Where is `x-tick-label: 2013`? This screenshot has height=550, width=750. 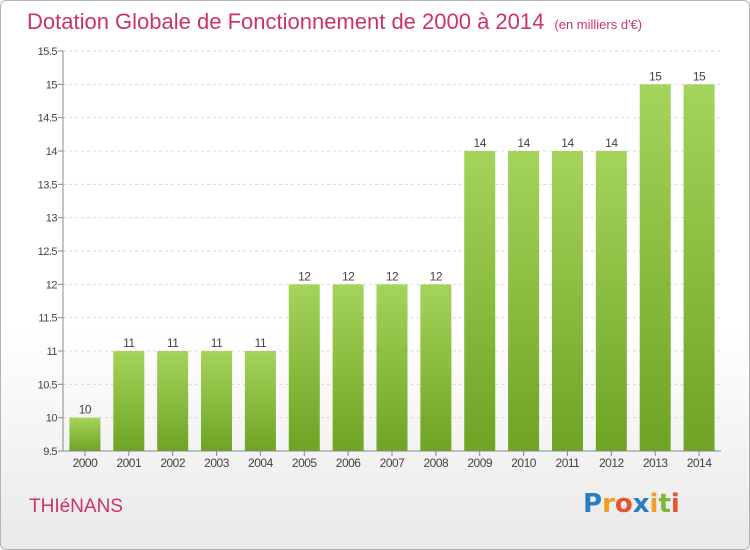
x-tick-label: 2013 is located at coordinates (656, 463).